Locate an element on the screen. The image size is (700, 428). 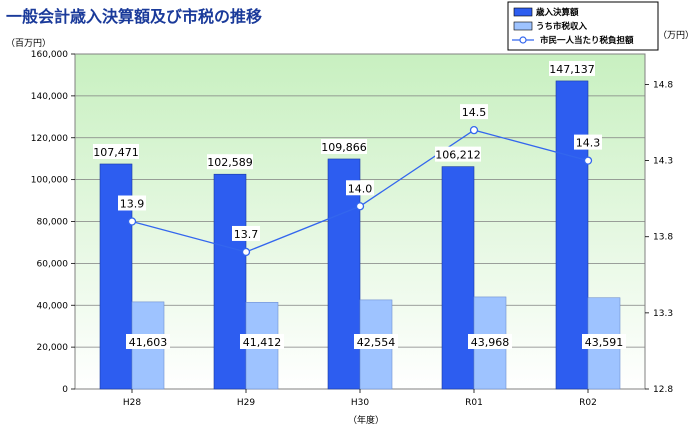
left-y-tick-label: 20,000 is located at coordinates (53, 348).